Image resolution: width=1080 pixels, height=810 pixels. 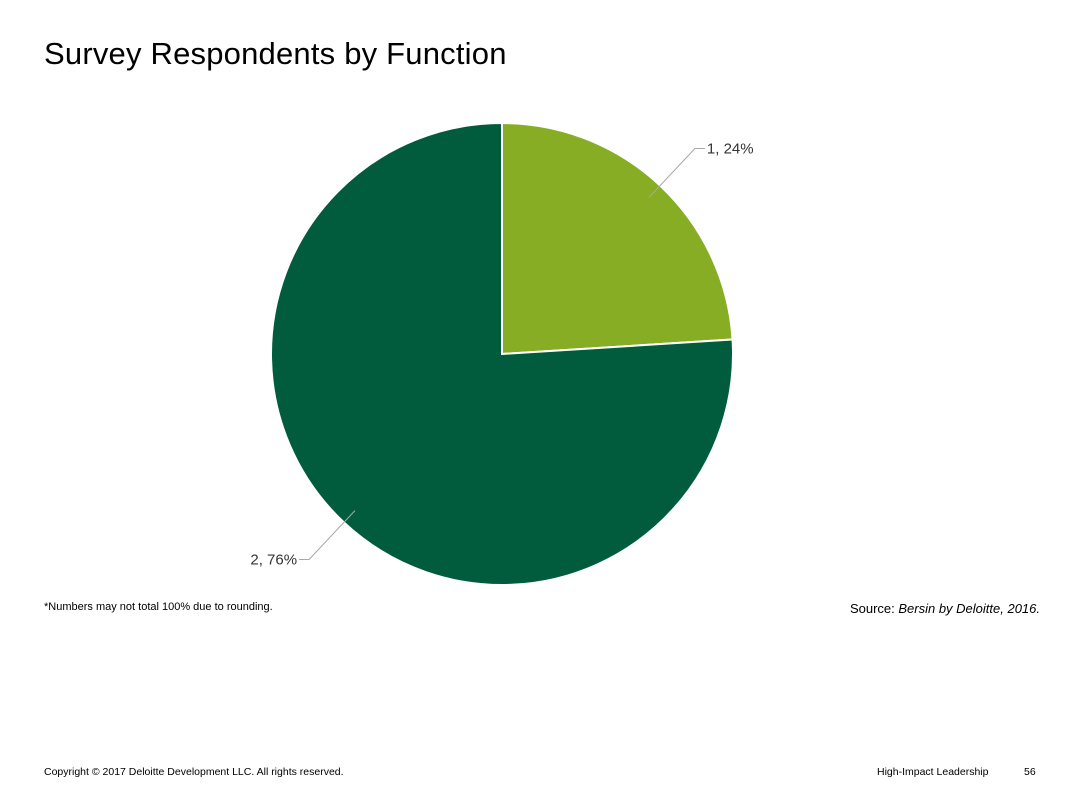 I want to click on page-title: Survey Respondents by Function, so click(x=275, y=53).